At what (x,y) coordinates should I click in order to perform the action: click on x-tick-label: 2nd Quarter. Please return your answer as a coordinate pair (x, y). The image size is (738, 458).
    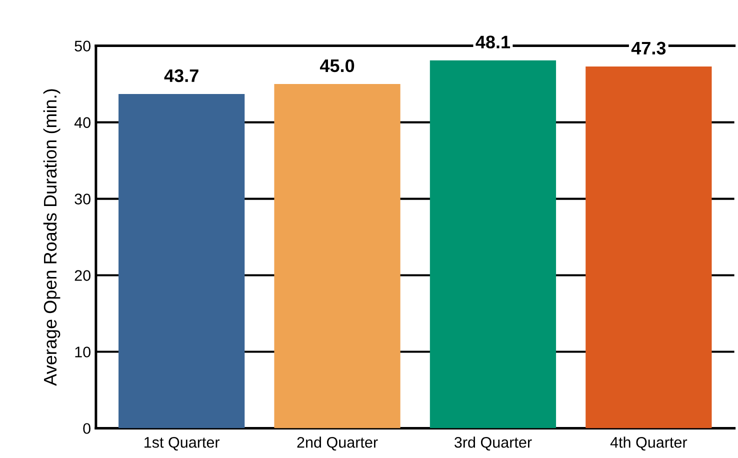
    Looking at the image, I should click on (337, 443).